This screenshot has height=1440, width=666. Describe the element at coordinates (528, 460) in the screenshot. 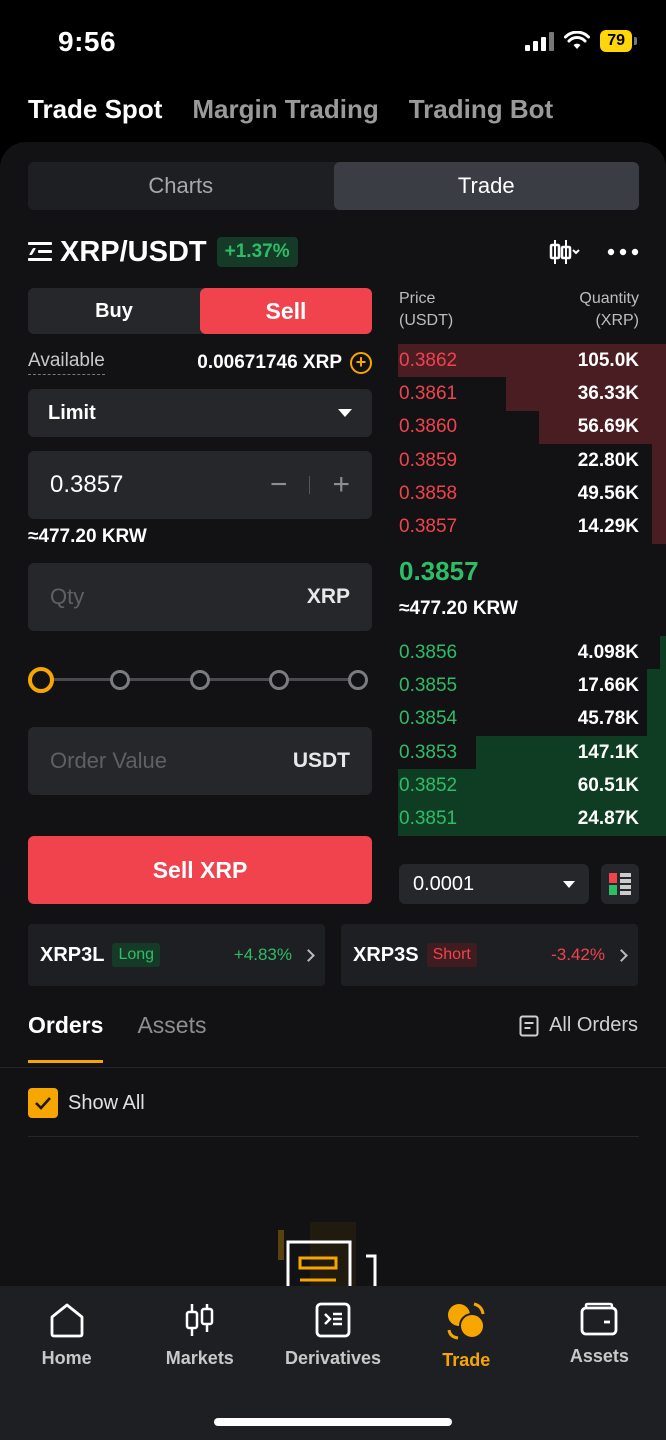

I see `asks-order-row: 0.3859 22.80K` at that location.